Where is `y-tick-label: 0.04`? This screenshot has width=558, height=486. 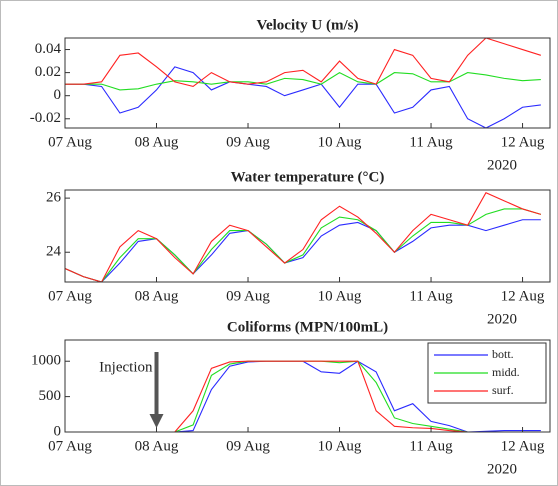
y-tick-label: 0.04 is located at coordinates (48, 49).